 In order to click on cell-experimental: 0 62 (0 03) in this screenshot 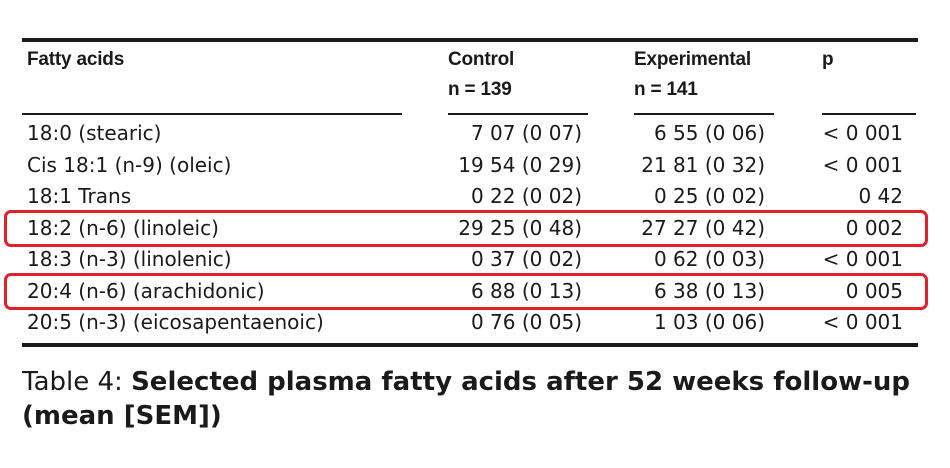, I will do `click(709, 259)`.